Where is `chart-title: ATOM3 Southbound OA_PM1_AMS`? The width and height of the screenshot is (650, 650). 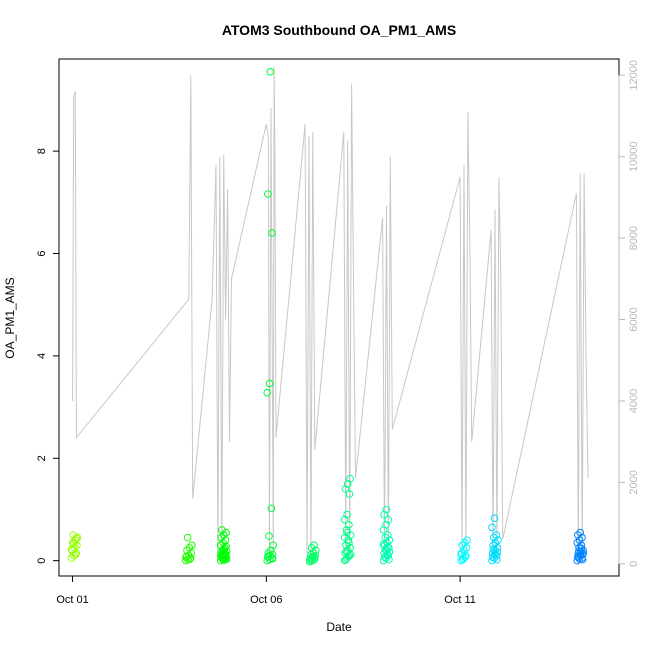
chart-title: ATOM3 Southbound OA_PM1_AMS is located at coordinates (339, 30).